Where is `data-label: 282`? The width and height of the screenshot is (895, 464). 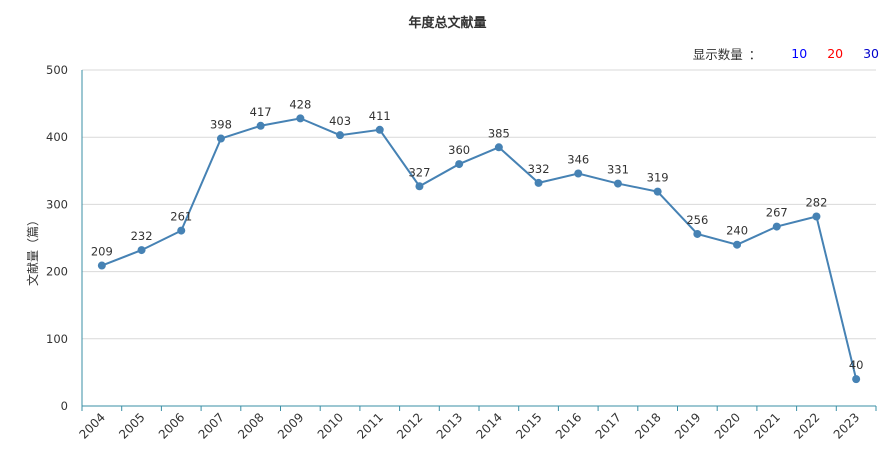 data-label: 282 is located at coordinates (816, 202).